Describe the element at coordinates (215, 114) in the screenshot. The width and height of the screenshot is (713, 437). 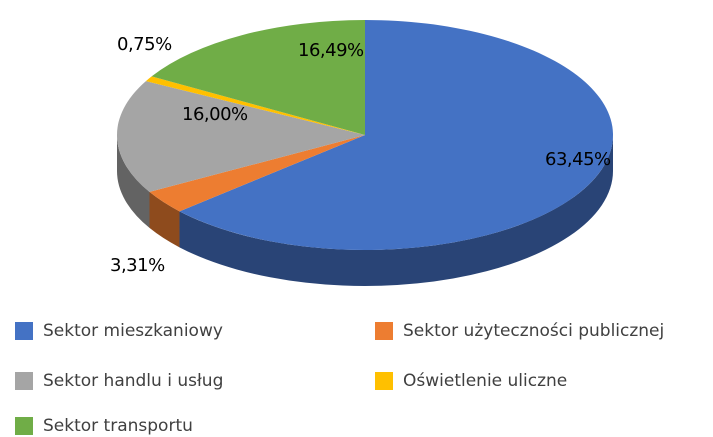
I see `data-label: 16,00%` at that location.